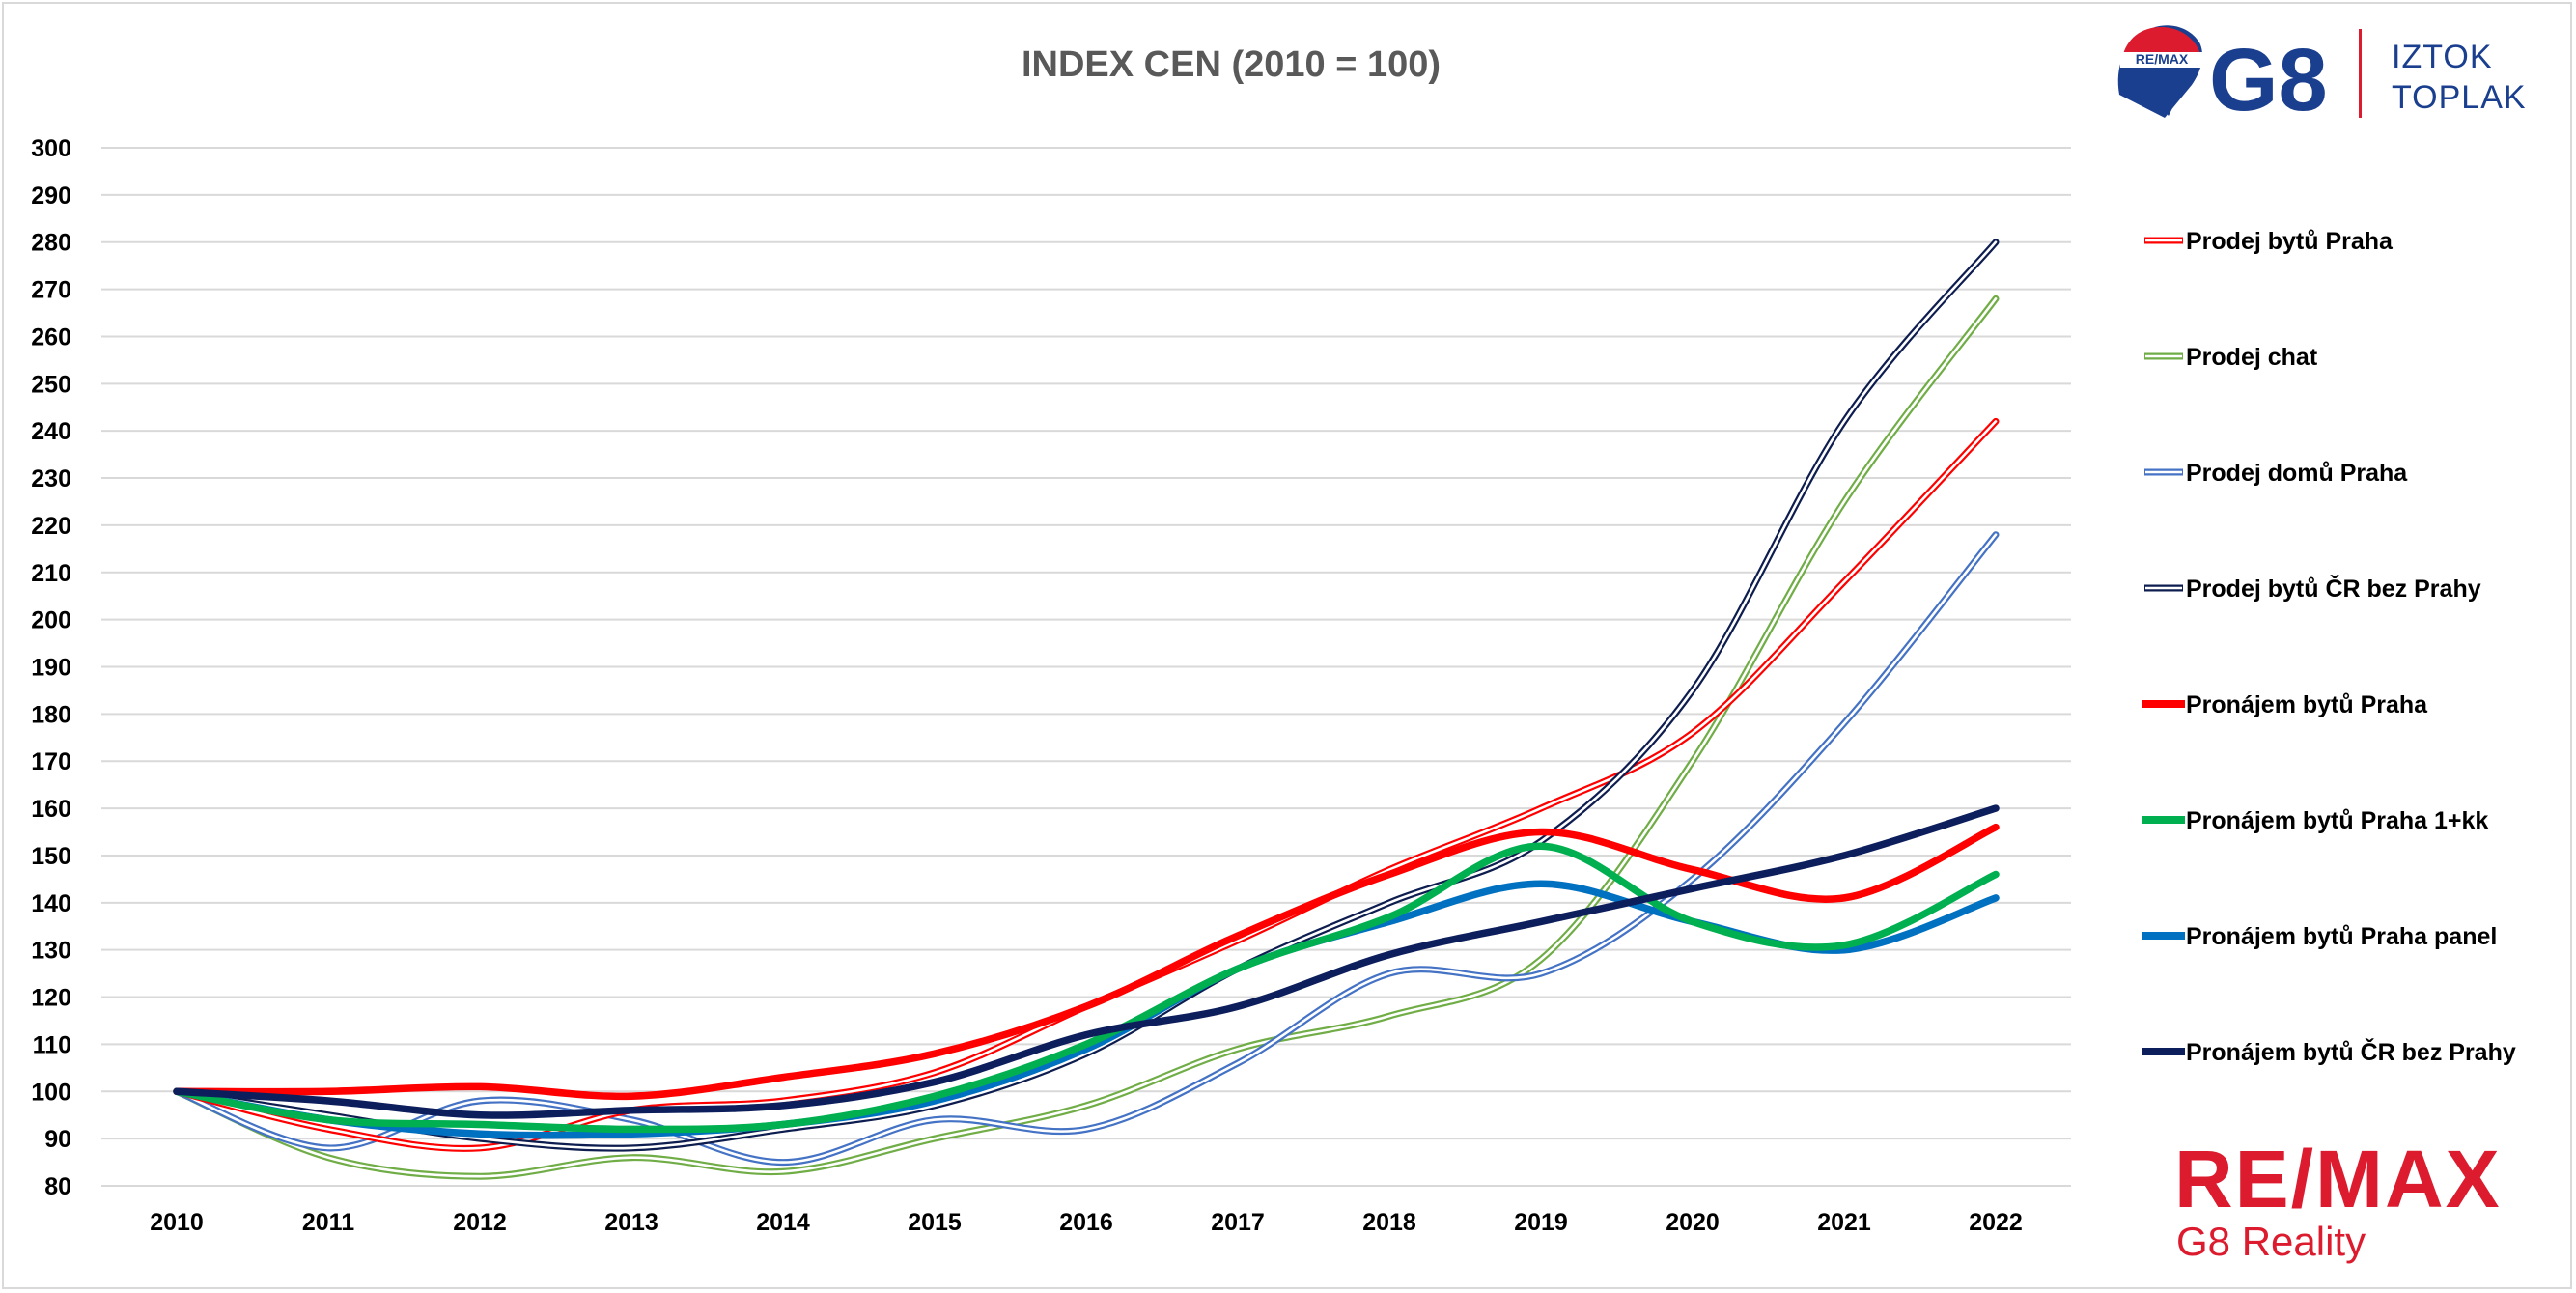  Describe the element at coordinates (2271, 1241) in the screenshot. I see `remax-subtitle: G8 Reality` at that location.